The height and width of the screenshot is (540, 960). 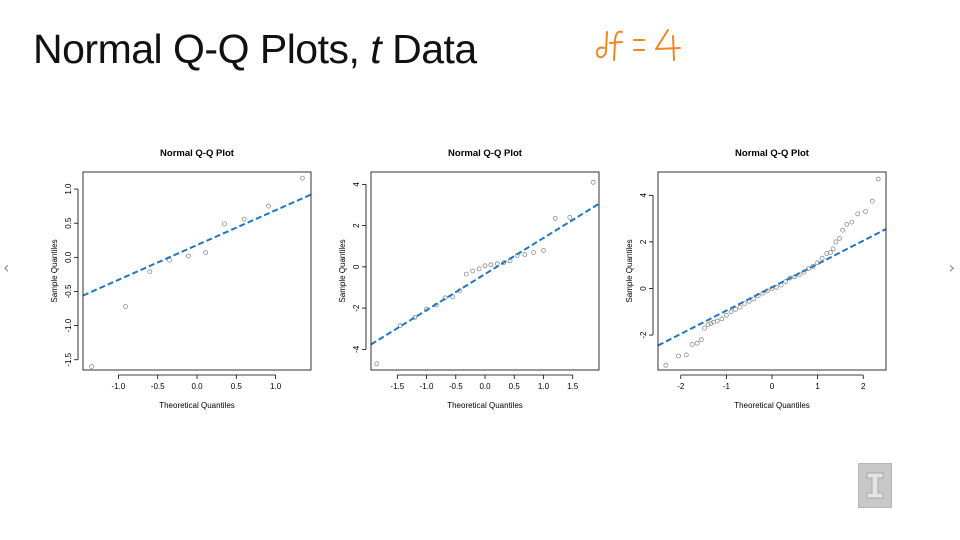 What do you see at coordinates (640, 46) in the screenshot?
I see `handwritten-annotation` at bounding box center [640, 46].